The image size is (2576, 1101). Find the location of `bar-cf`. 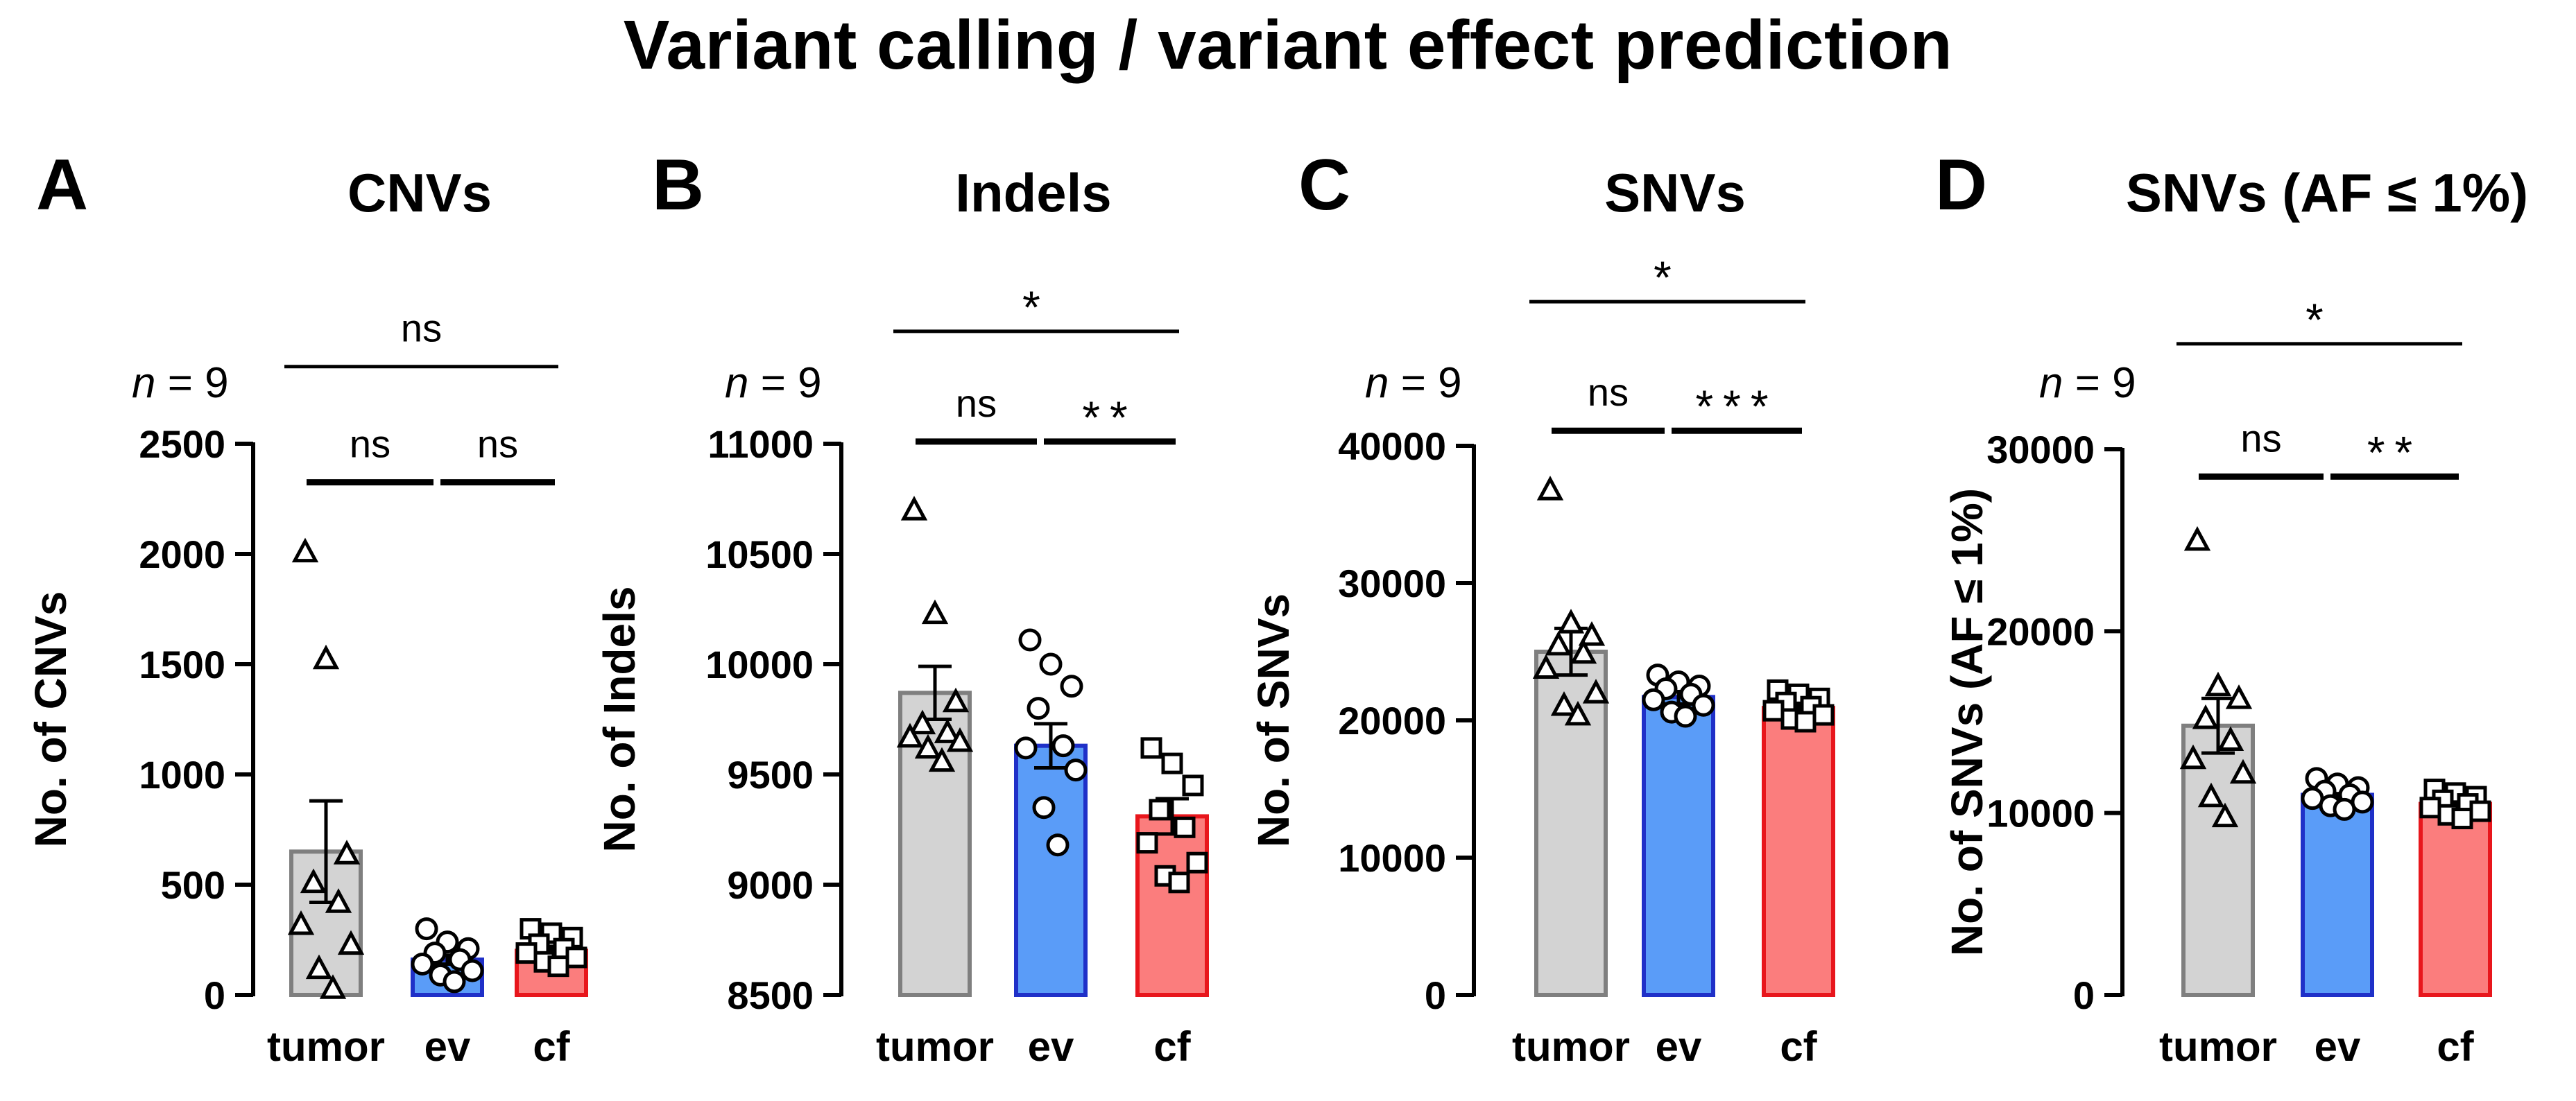

bar-cf is located at coordinates (2455, 899).